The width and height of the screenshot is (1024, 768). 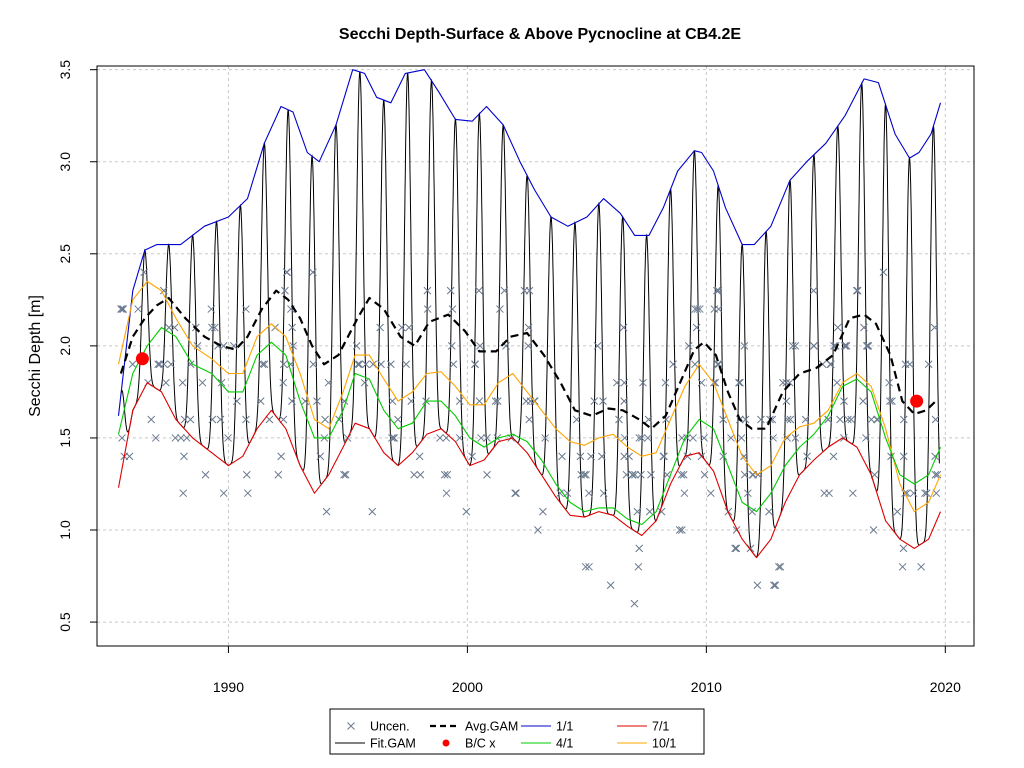 What do you see at coordinates (228, 687) in the screenshot?
I see `x-tick-label: 1990` at bounding box center [228, 687].